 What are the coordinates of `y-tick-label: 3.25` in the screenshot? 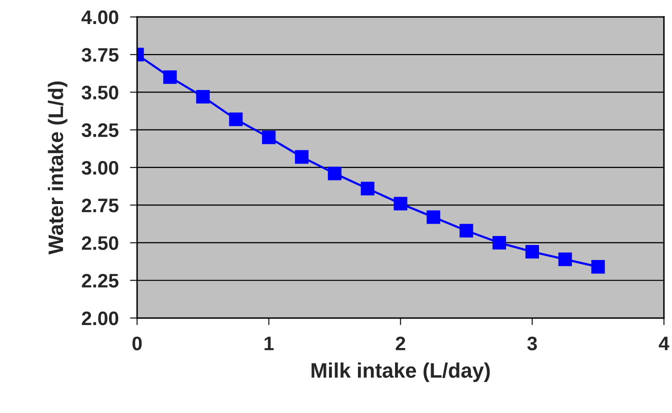 It's located at (100, 130).